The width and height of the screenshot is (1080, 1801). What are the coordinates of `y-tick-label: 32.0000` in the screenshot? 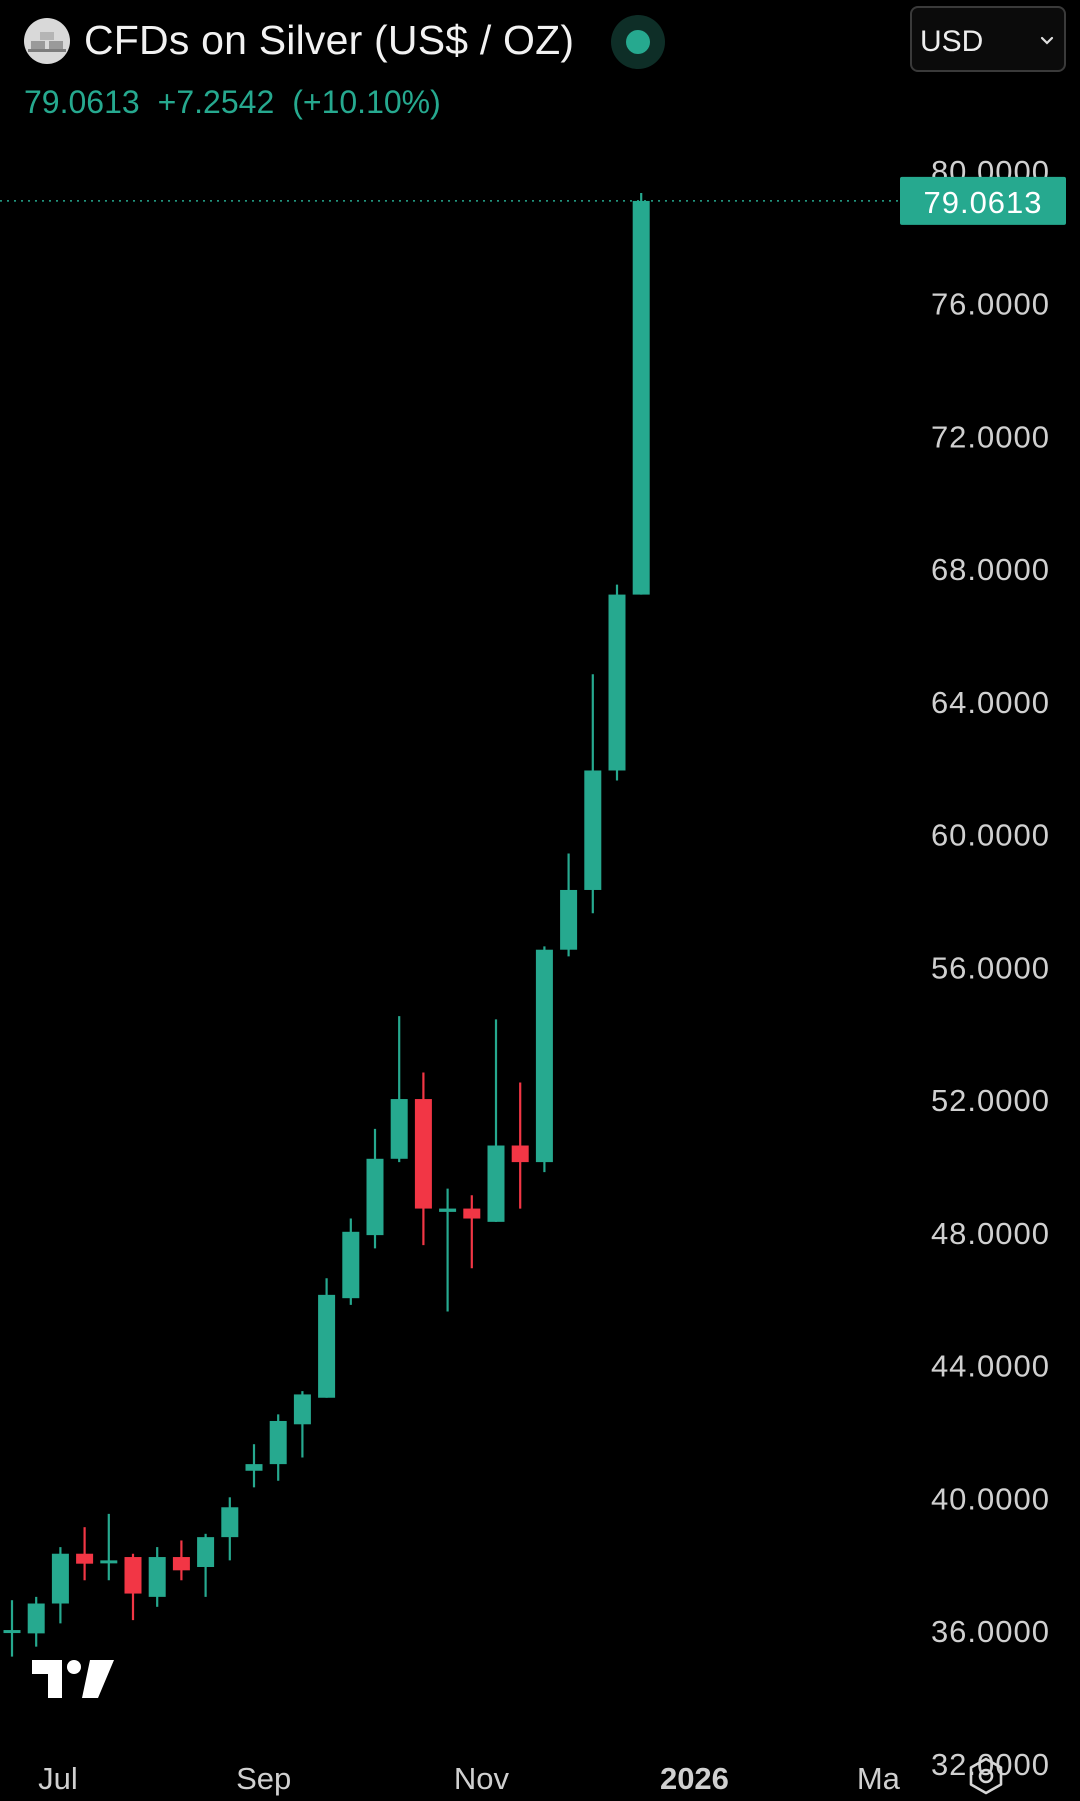 It's located at (990, 1764).